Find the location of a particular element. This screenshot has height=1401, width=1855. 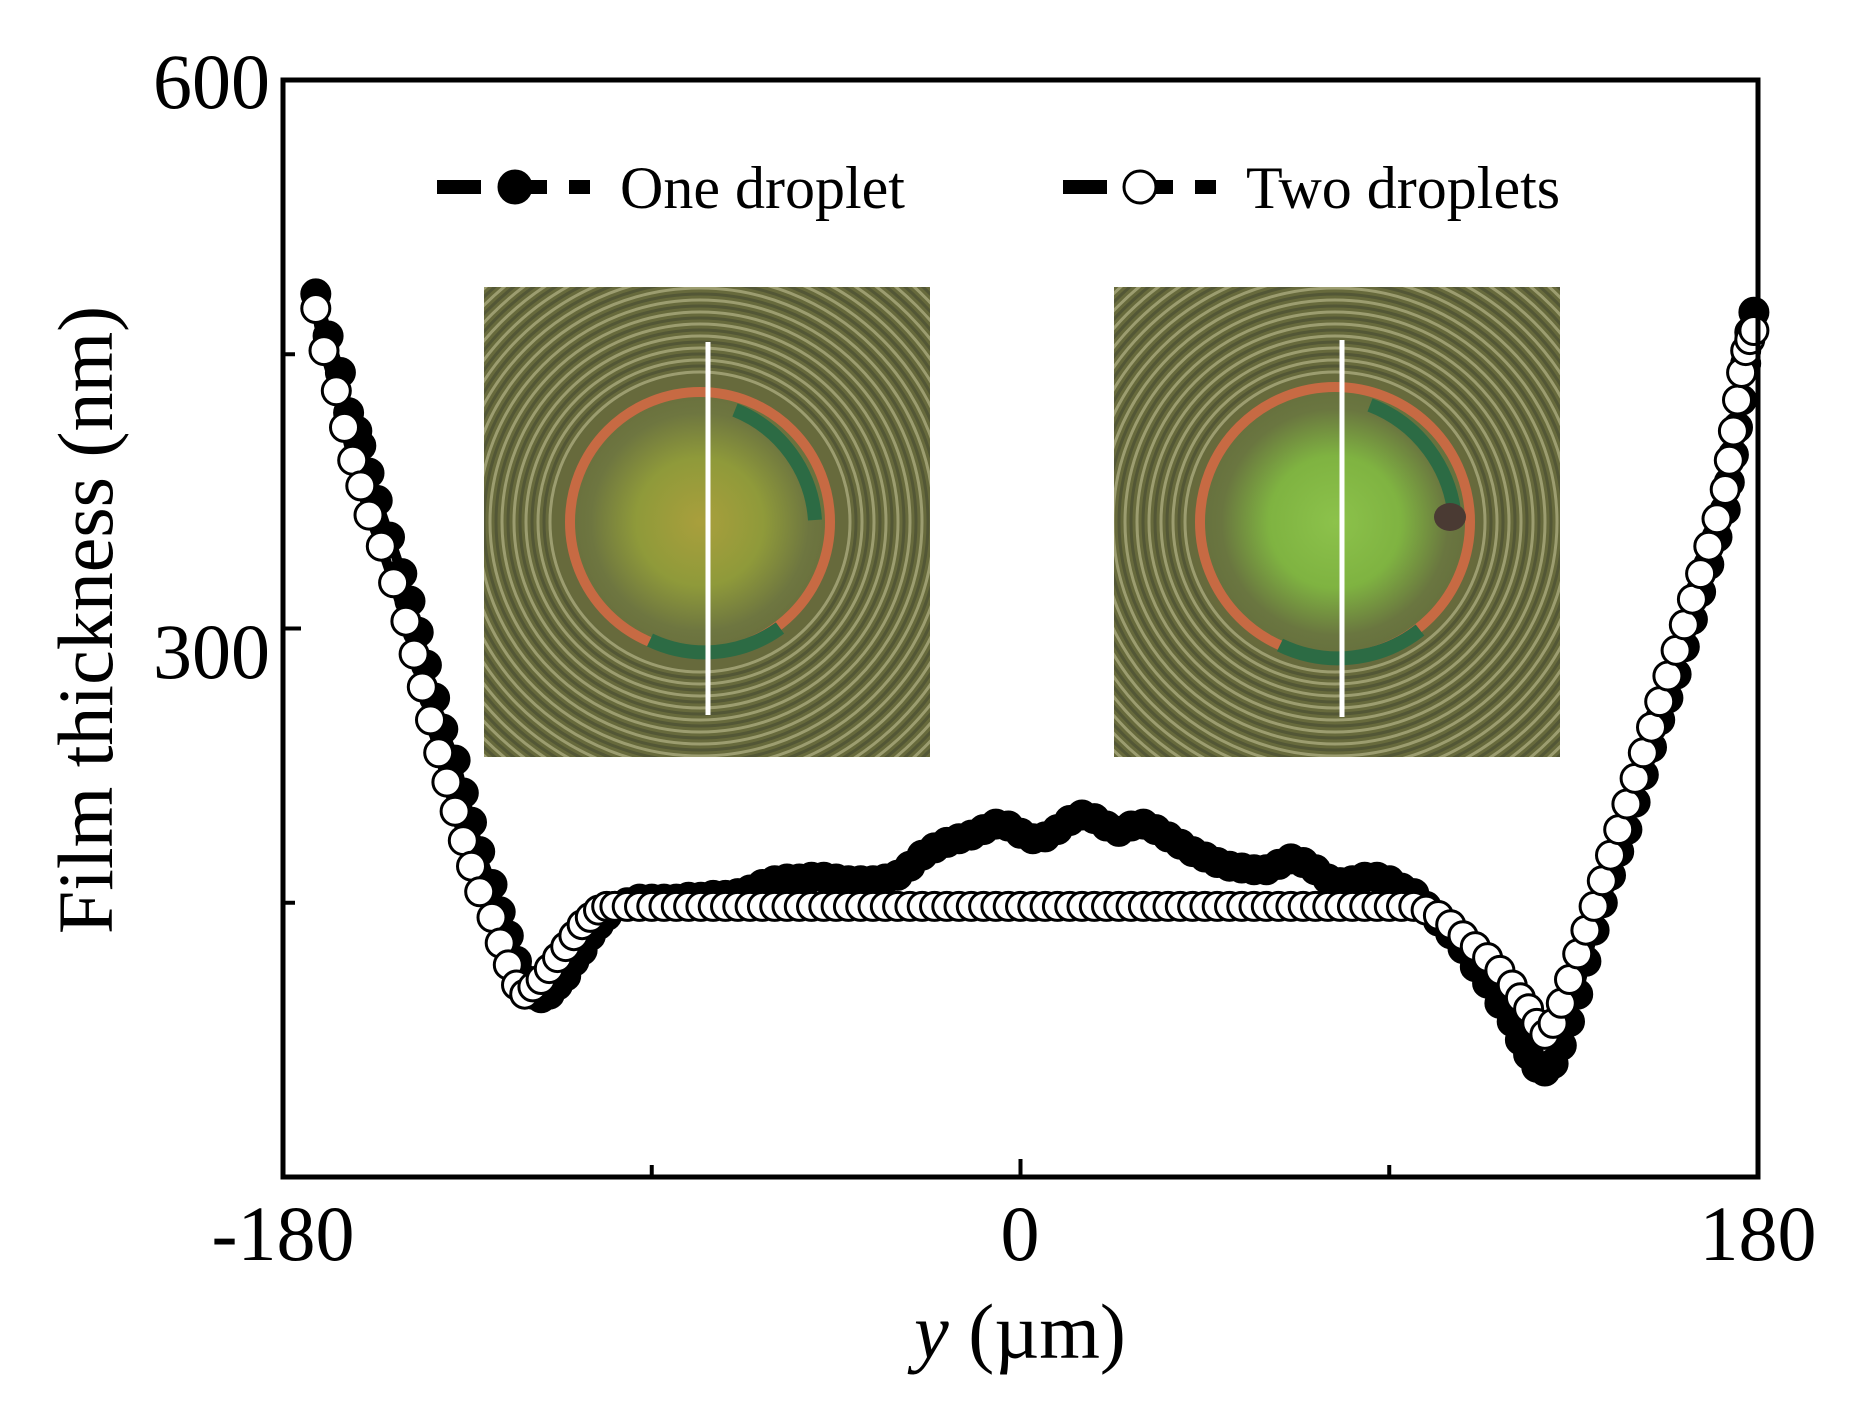

legend-one-marker is located at coordinates (515, 187).